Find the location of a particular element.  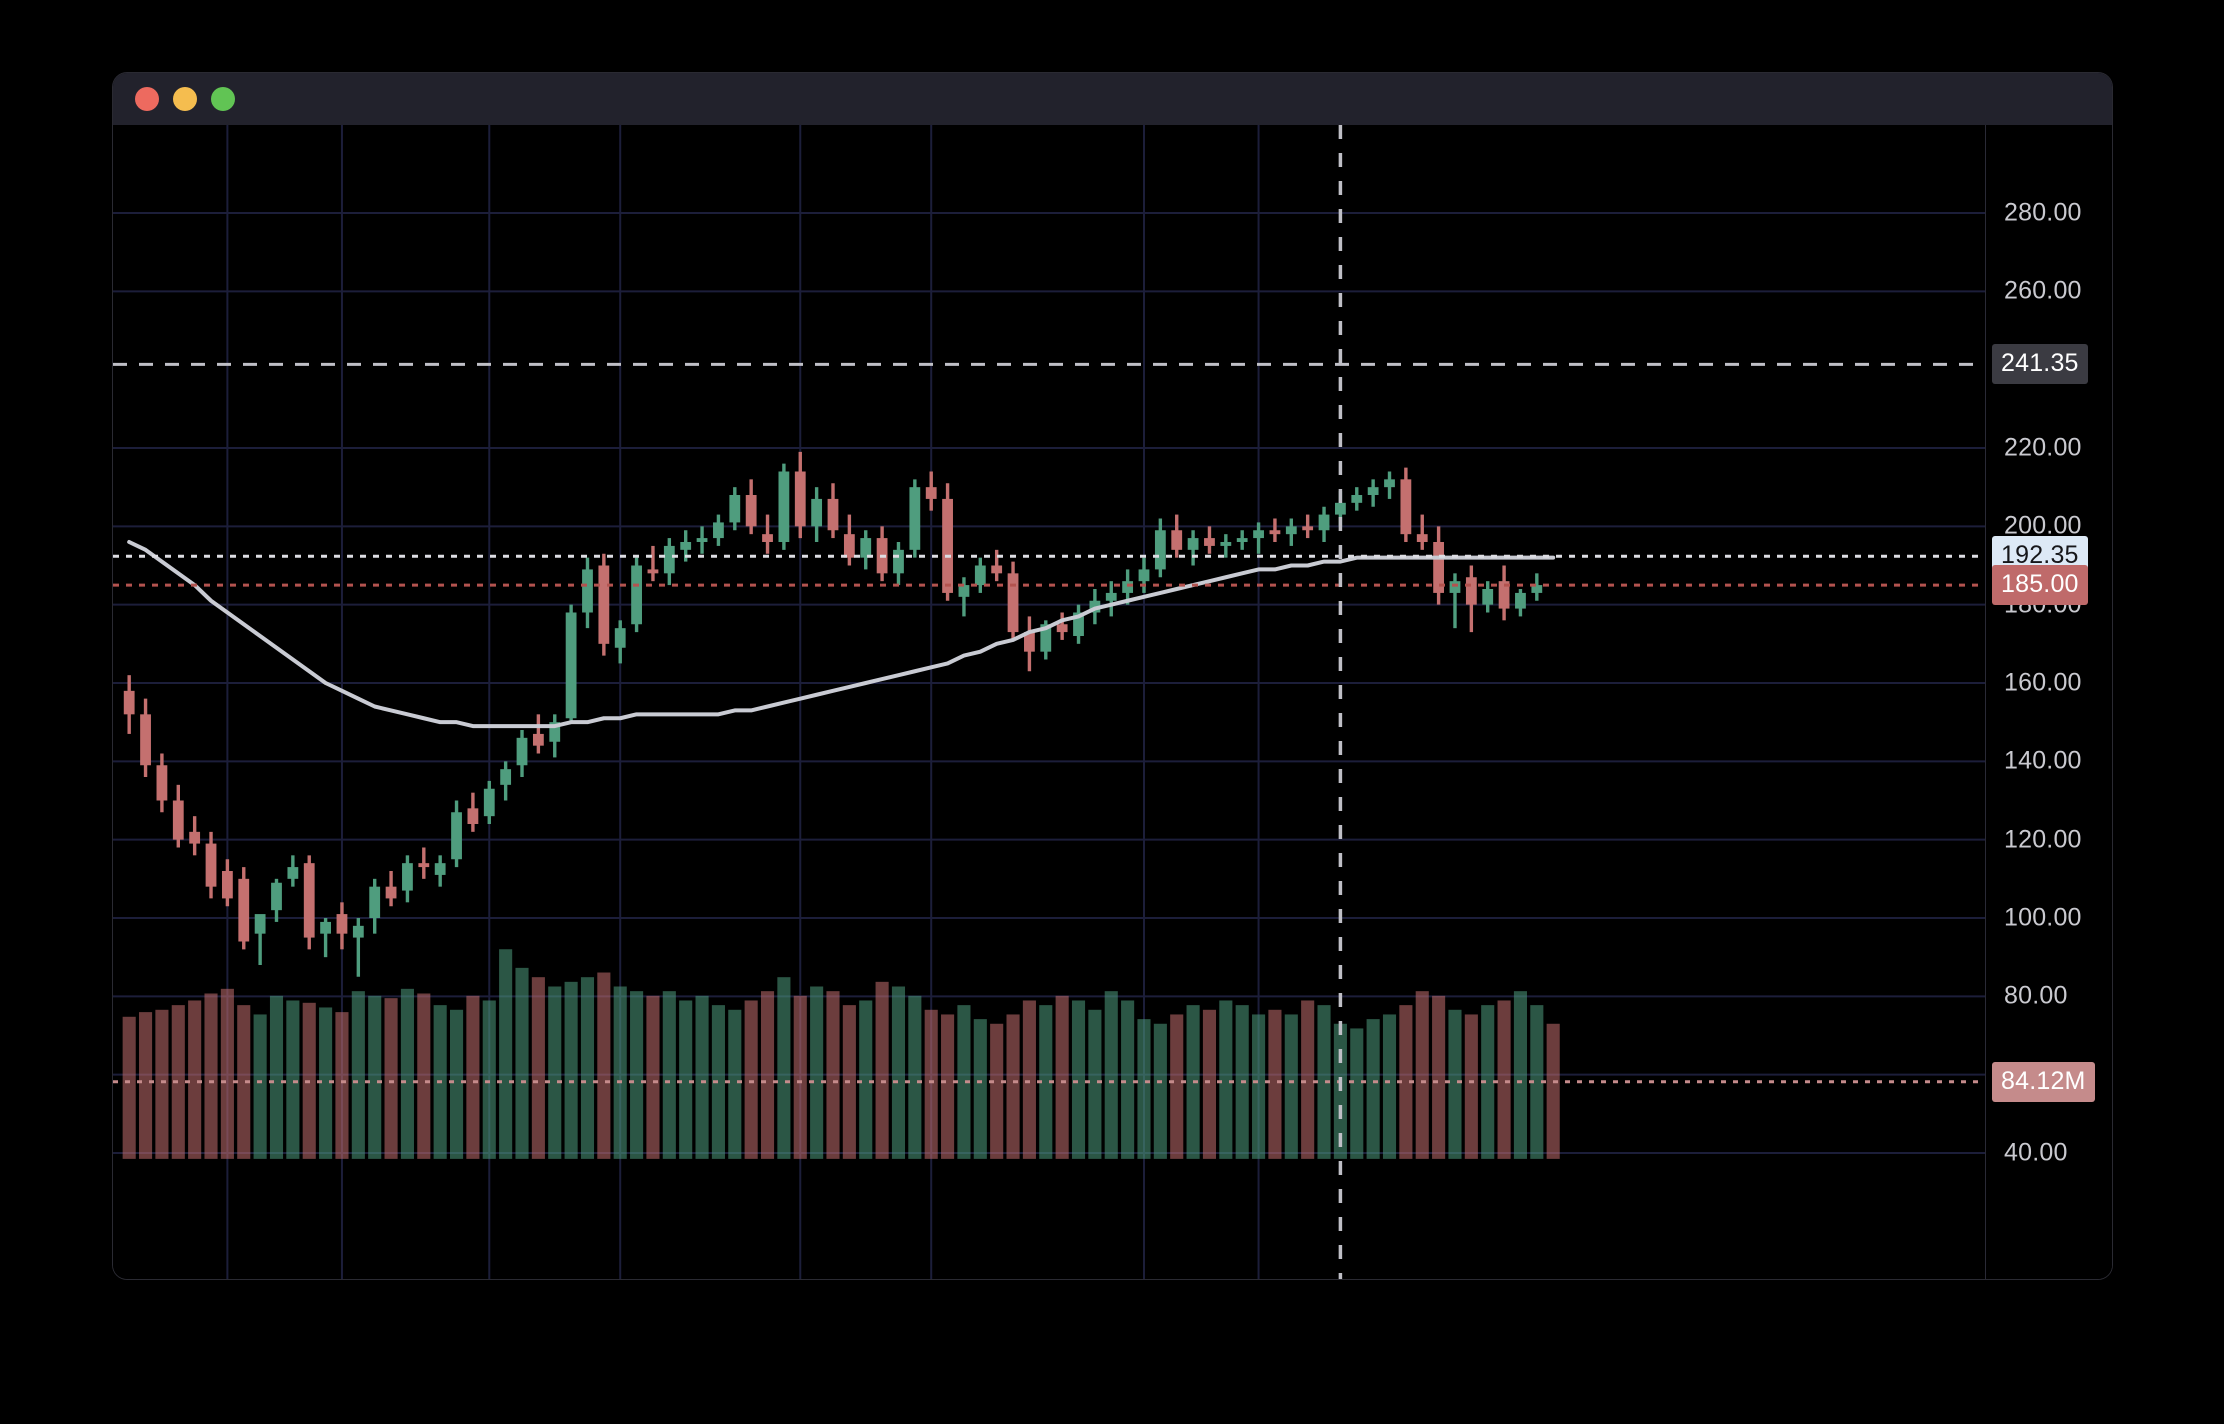

price-tick-label: 260.00 is located at coordinates (2043, 290).